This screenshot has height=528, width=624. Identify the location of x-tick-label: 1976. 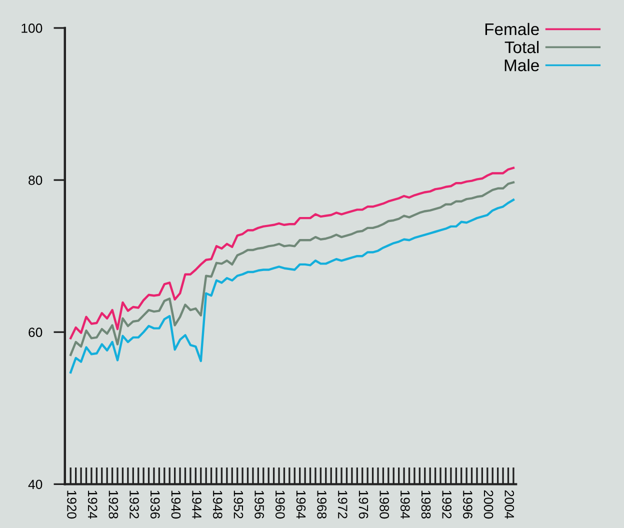
(363, 504).